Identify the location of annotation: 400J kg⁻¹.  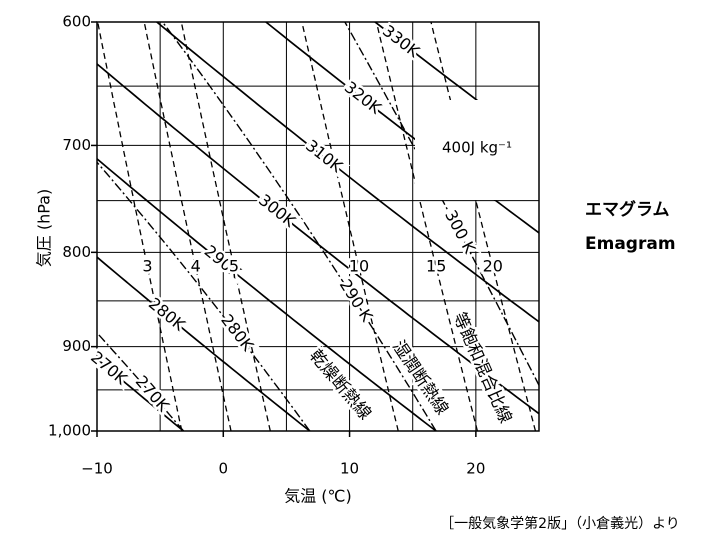
(477, 148).